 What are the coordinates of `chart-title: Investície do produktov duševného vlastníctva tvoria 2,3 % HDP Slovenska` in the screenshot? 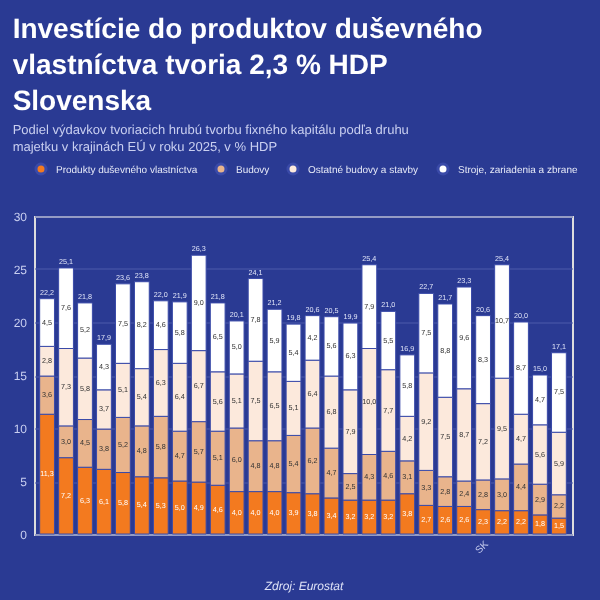 It's located at (247, 64).